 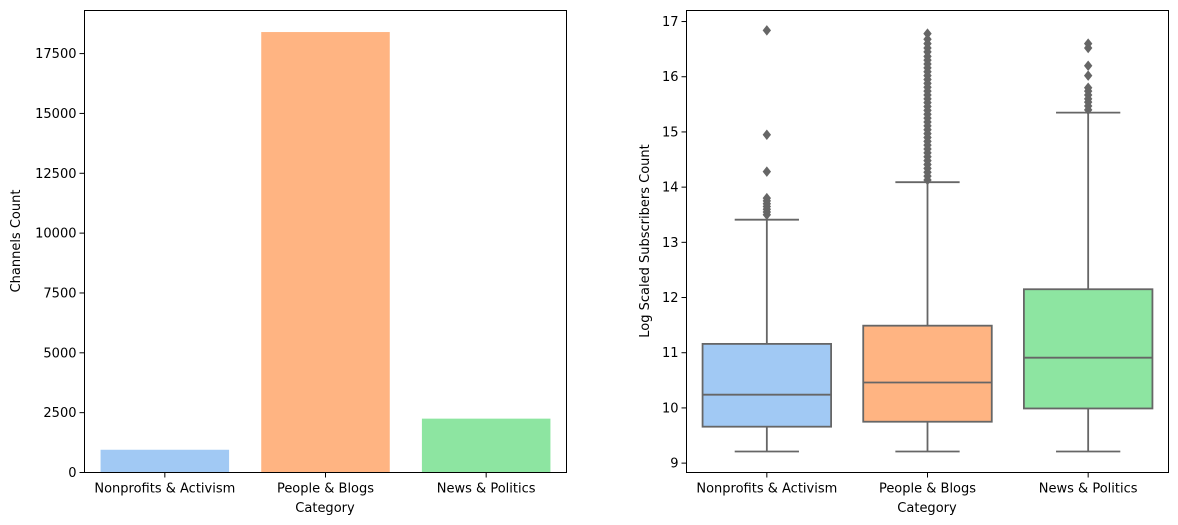 I want to click on bar-x-tick-label: News & Politics, so click(x=486, y=489).